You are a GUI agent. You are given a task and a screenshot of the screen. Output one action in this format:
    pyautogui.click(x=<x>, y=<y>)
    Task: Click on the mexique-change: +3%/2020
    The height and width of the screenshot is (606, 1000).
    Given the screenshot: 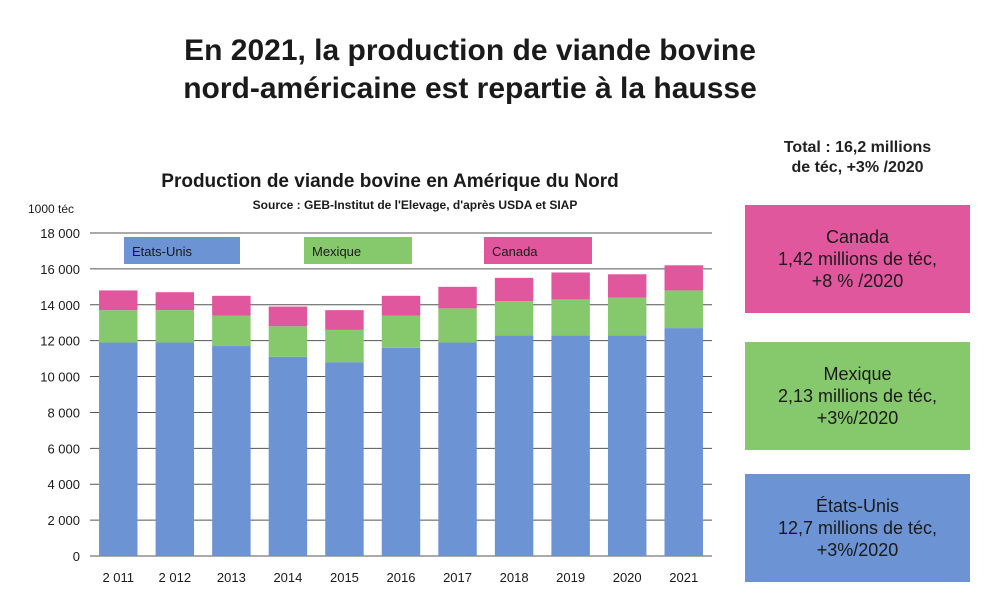 What is the action you would take?
    pyautogui.click(x=857, y=418)
    